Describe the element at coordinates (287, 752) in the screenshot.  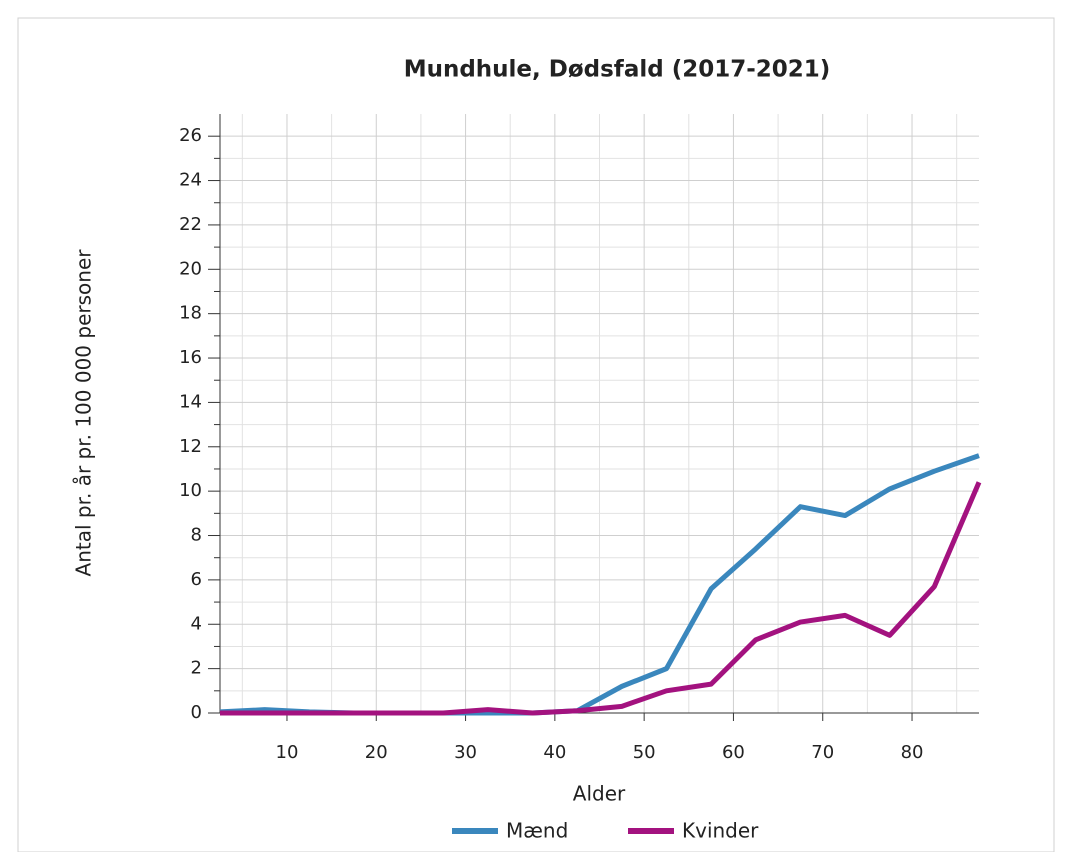
I see `x-tick-label: 10` at that location.